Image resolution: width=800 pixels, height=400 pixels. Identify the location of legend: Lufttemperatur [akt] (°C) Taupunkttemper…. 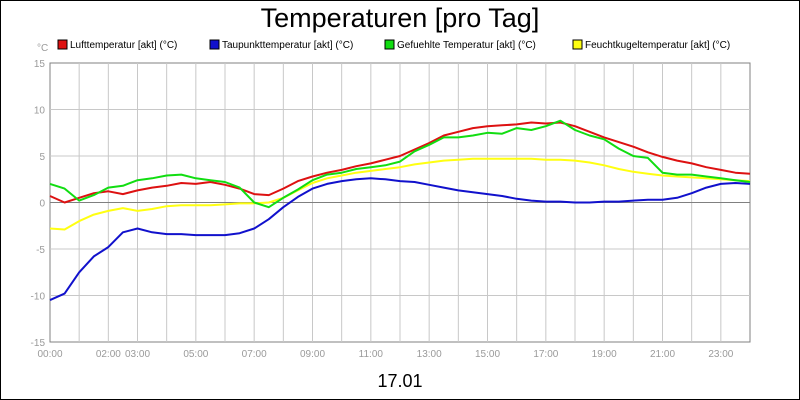
(393, 45).